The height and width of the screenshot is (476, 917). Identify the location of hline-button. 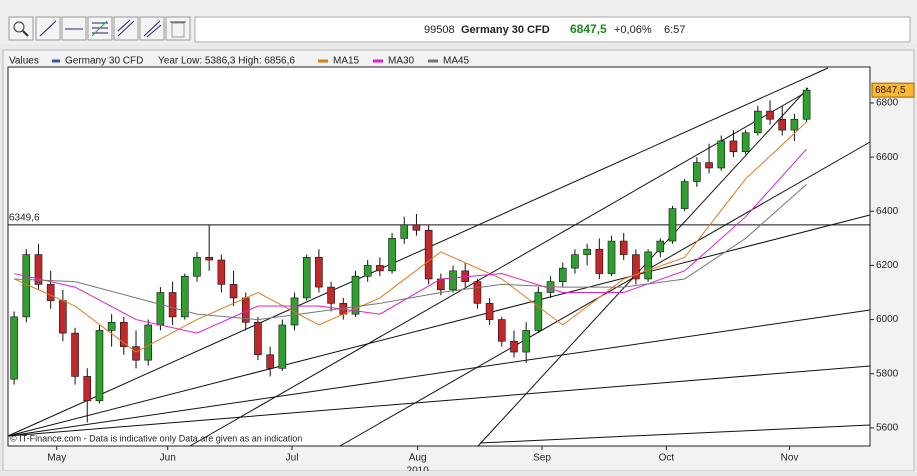
(74, 28).